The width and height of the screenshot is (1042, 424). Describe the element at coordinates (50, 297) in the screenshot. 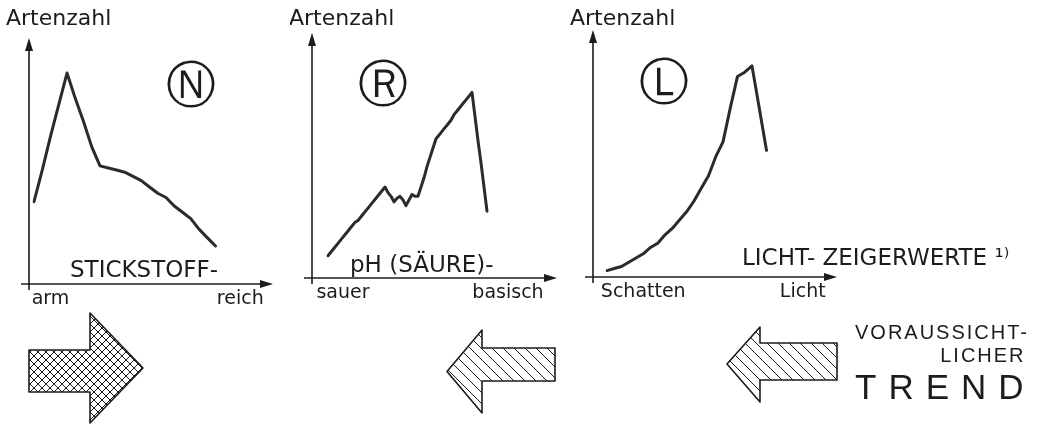

I see `x-tick-label: arm` at that location.